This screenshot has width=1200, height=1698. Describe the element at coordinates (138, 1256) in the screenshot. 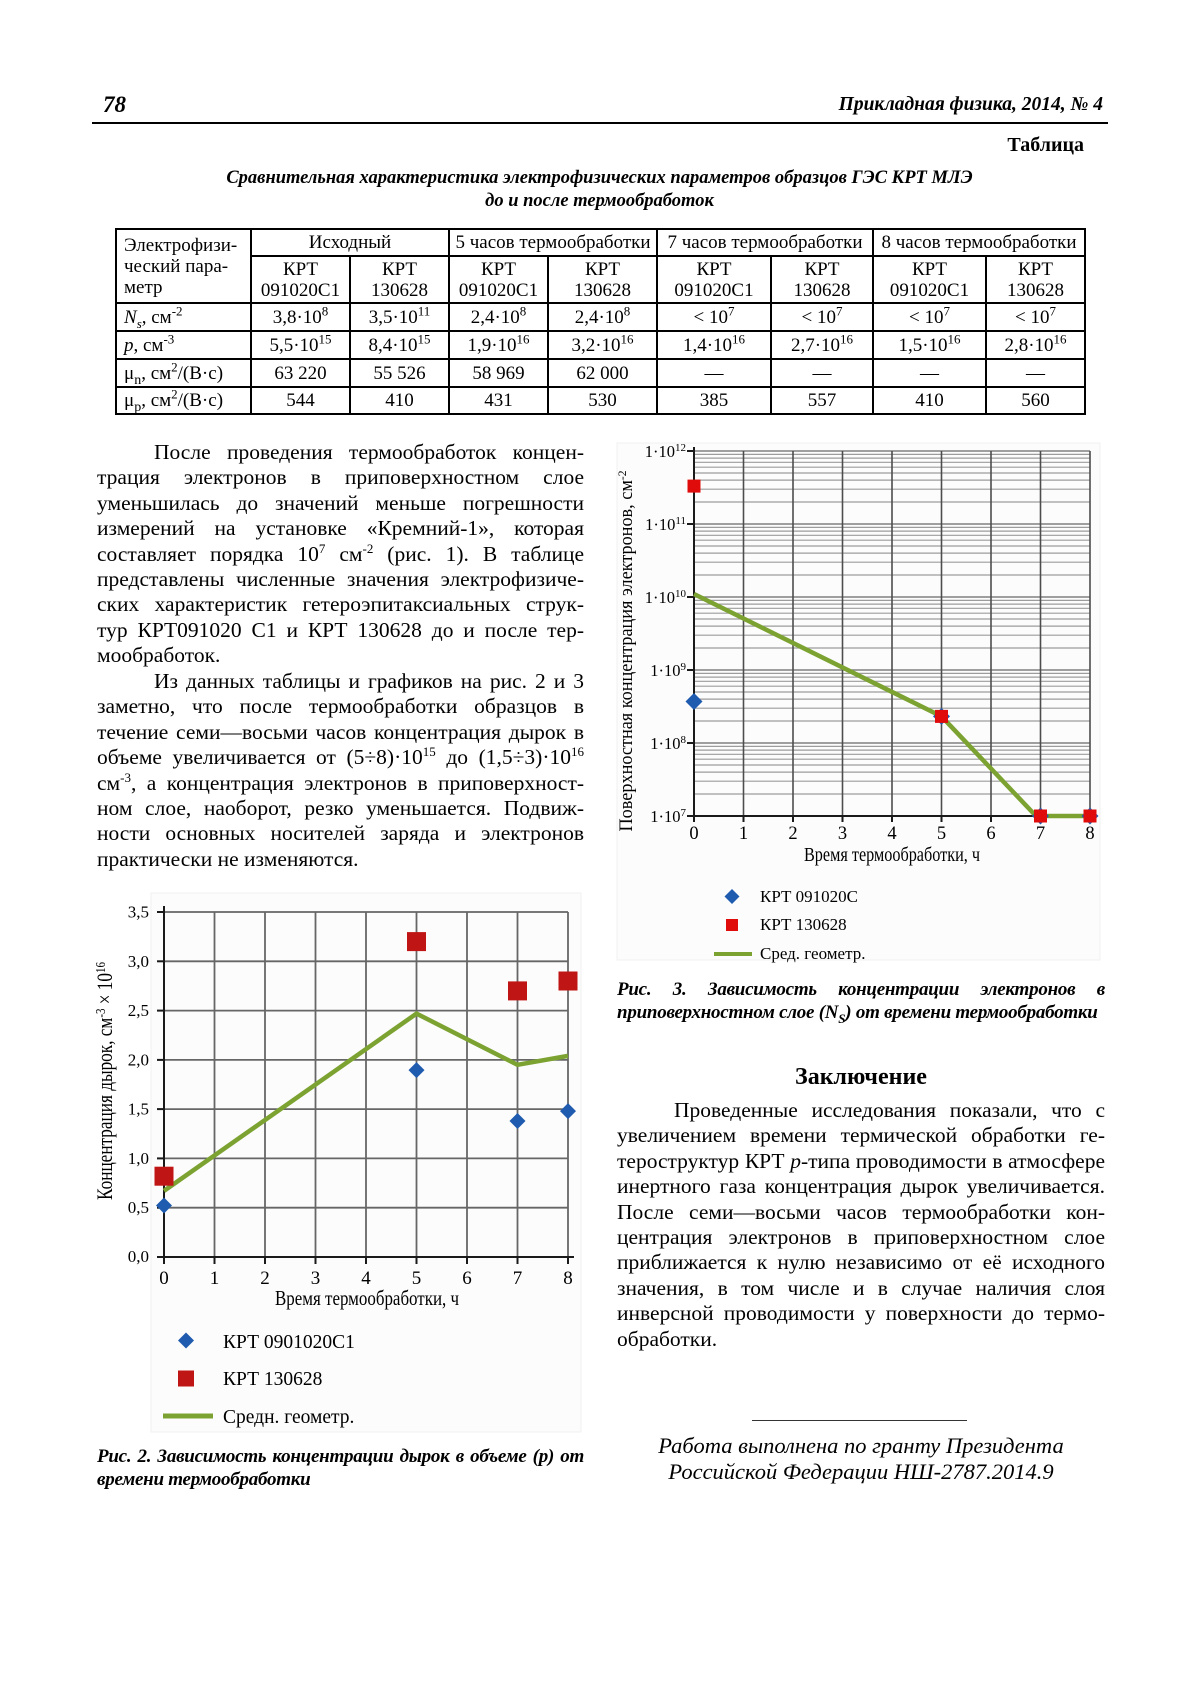

I see `svg-text: 0,0` at that location.